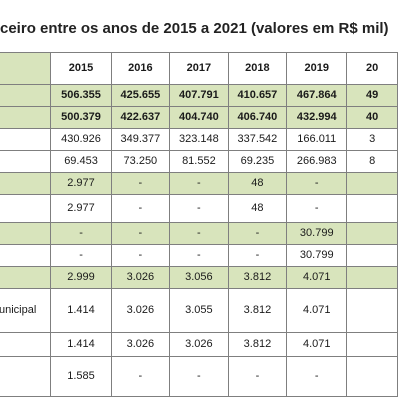 Image resolution: width=406 pixels, height=406 pixels. I want to click on table-row: 430.926 349.377 323.148 337.542 166.011 3, so click(199, 139).